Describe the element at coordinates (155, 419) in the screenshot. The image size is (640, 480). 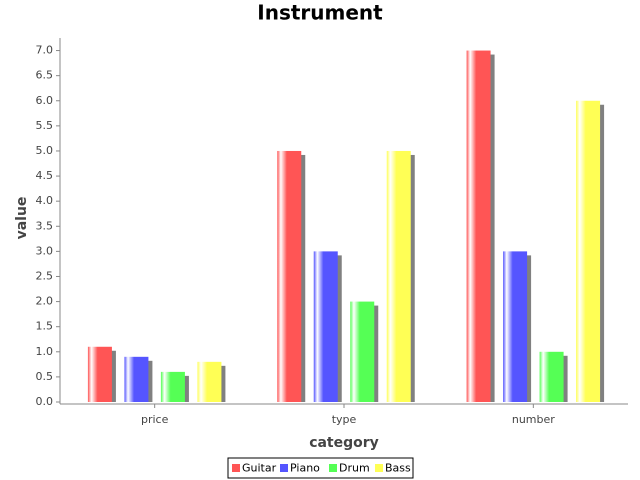
I see `x-tick-label: price` at that location.